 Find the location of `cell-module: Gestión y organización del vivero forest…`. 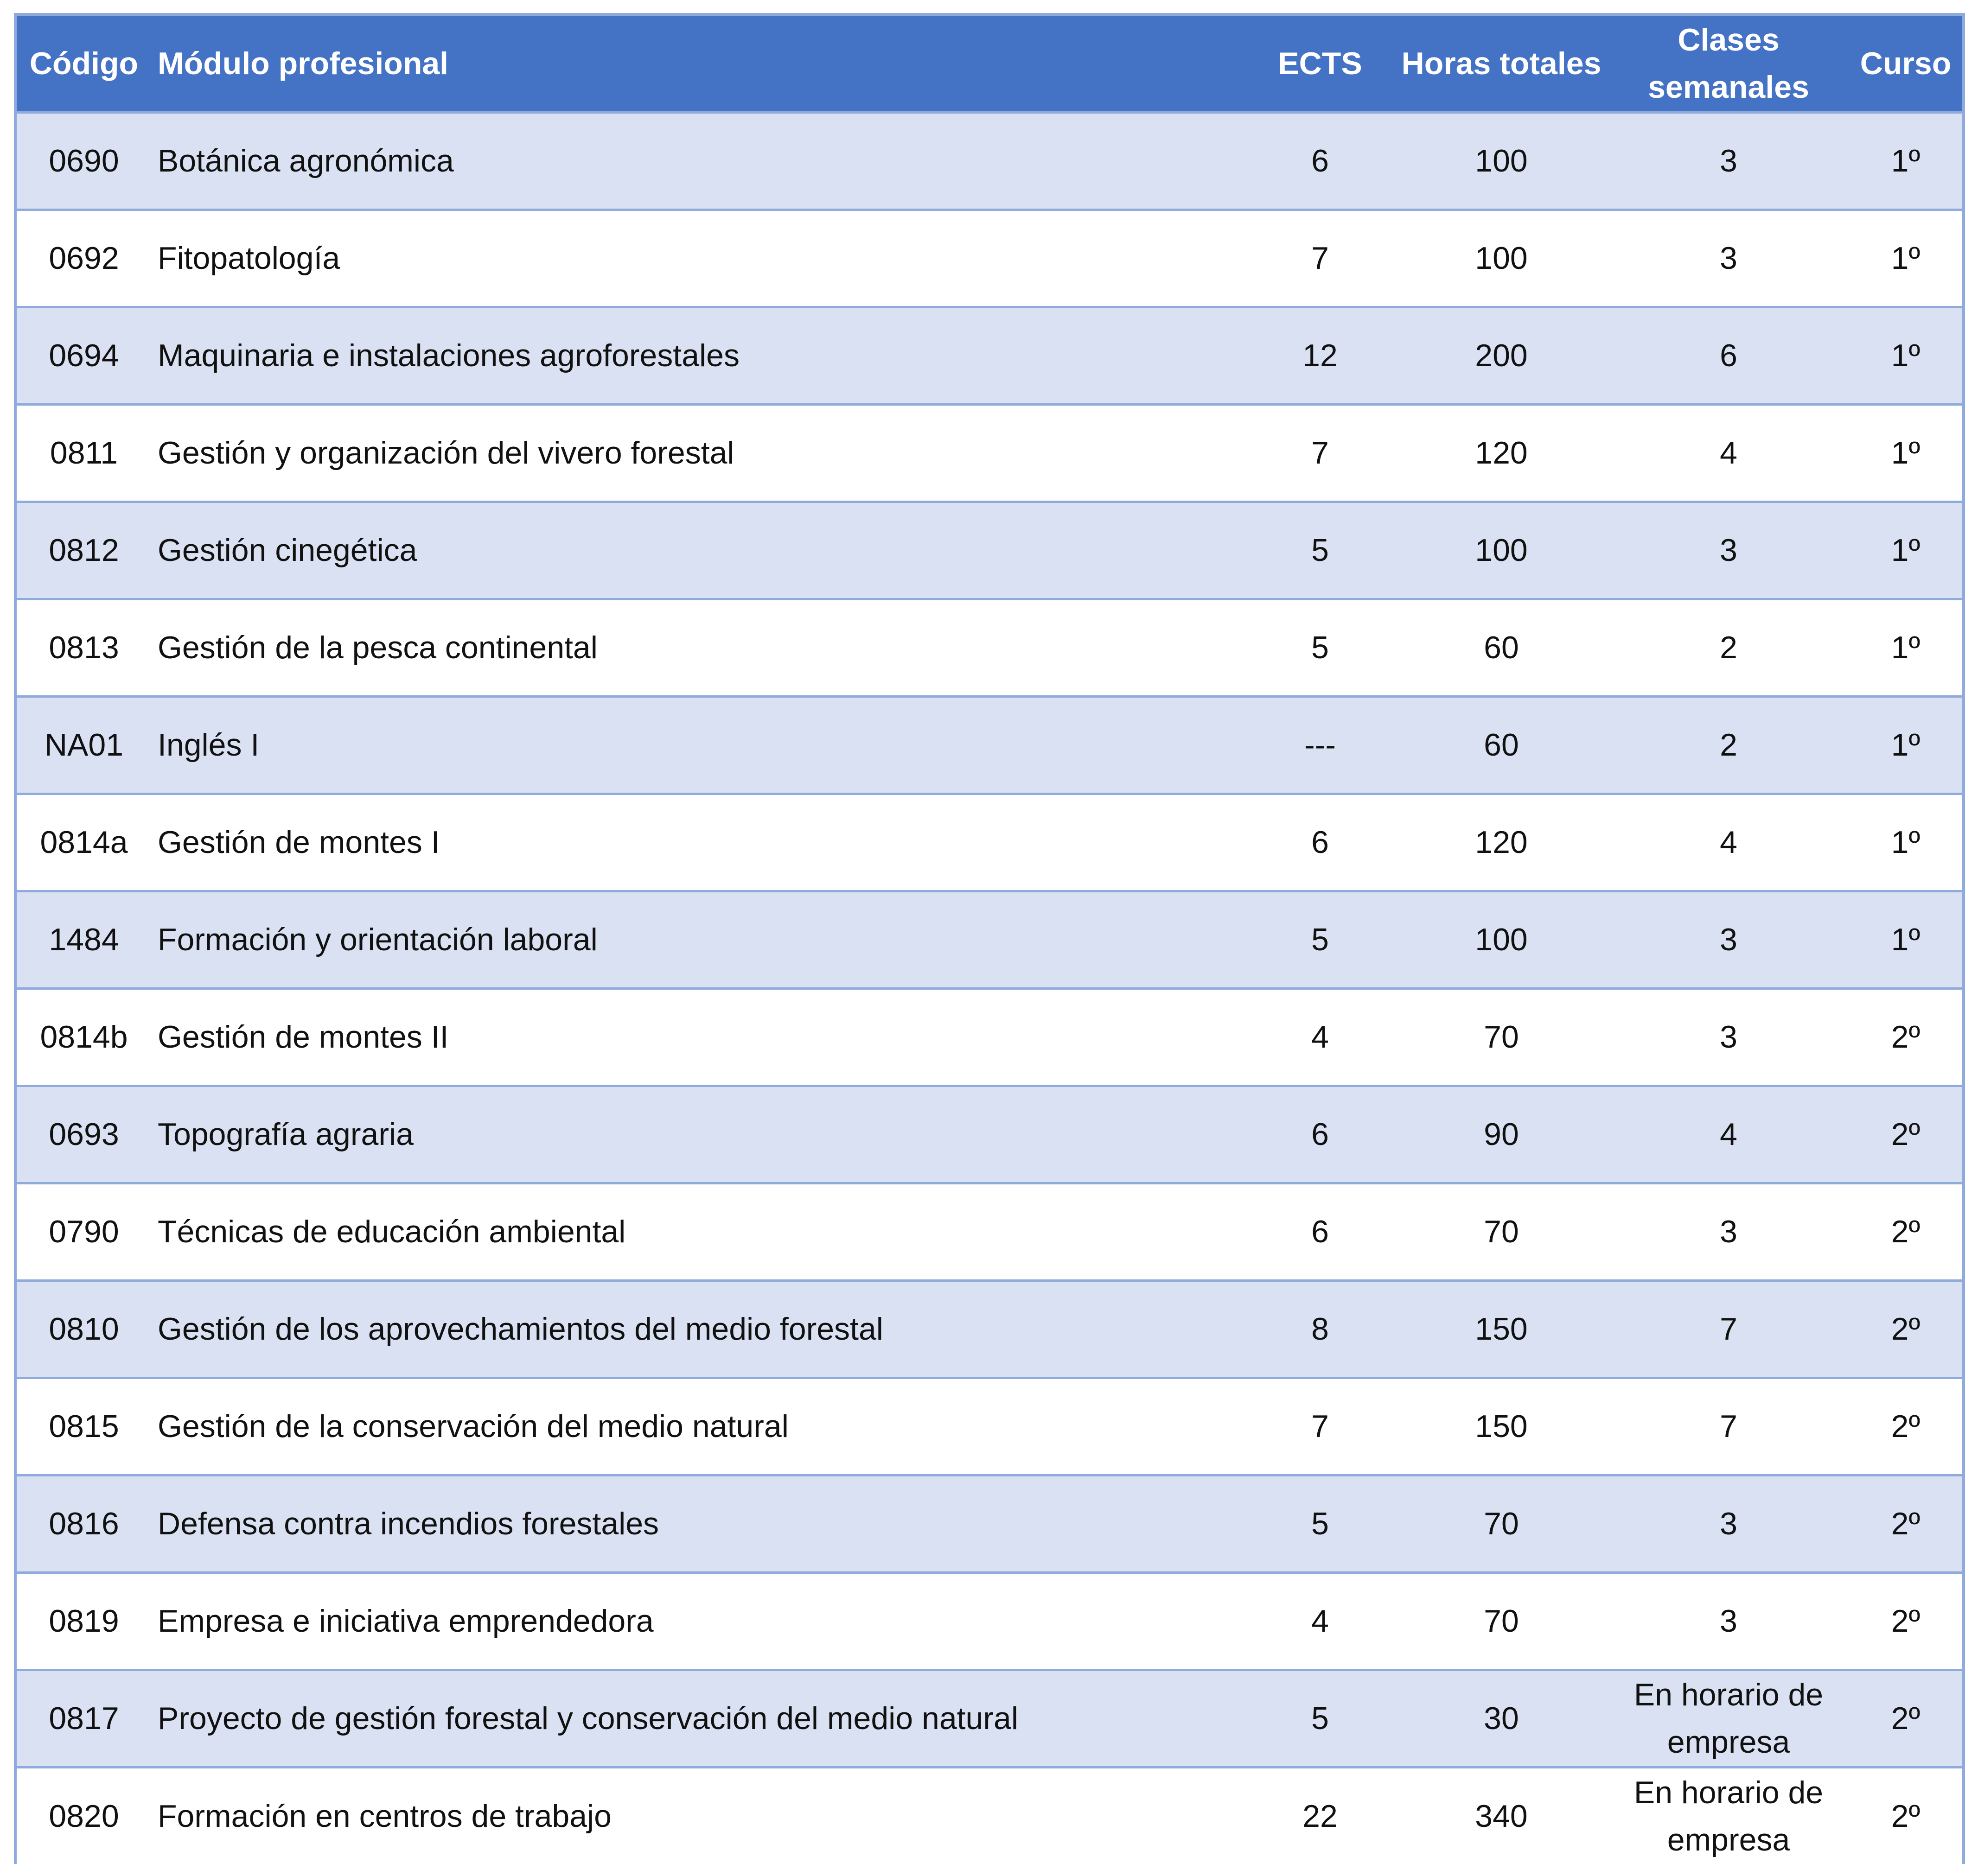

cell-module: Gestión y organización del vivero forest… is located at coordinates (698, 453).